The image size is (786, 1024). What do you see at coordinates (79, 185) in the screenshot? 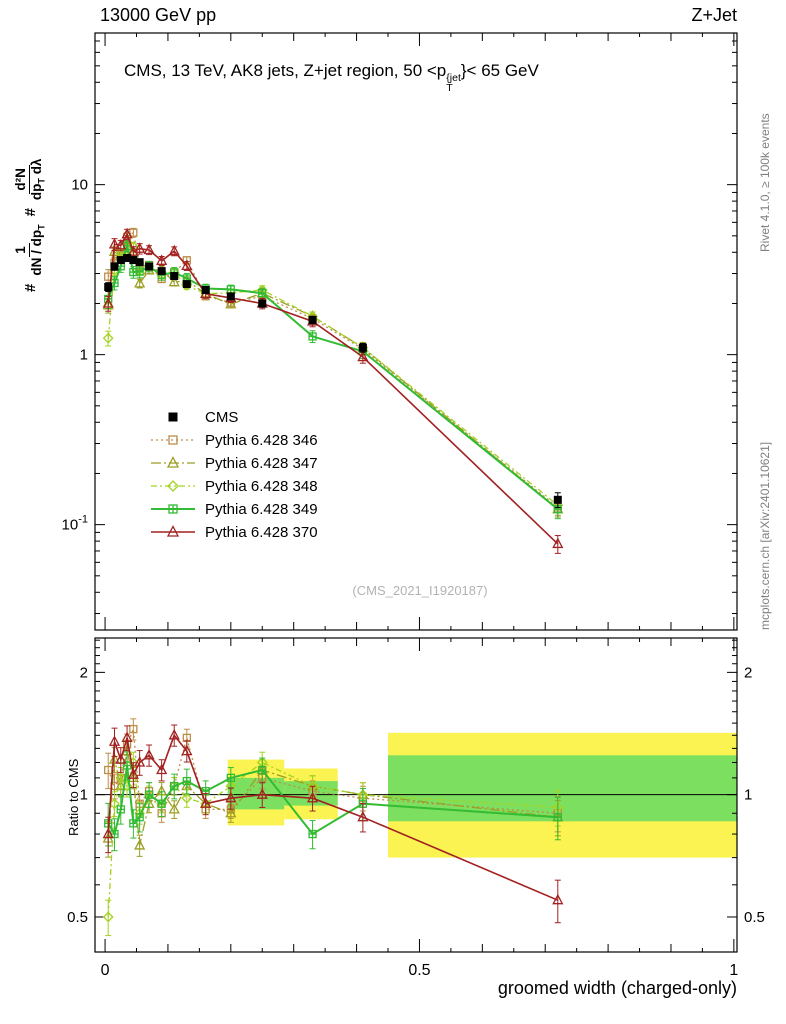
I see `svg-text: 10` at bounding box center [79, 185].